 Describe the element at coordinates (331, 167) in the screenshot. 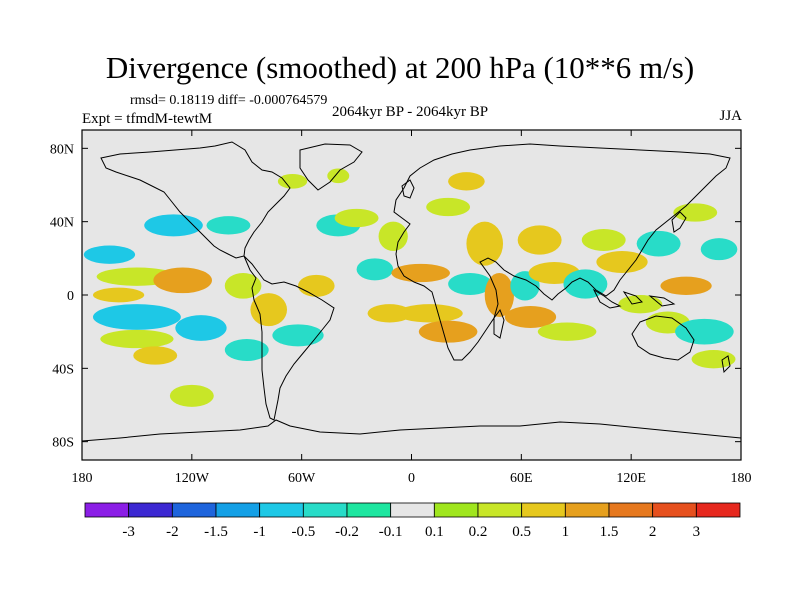

I see `coastline-greenland` at that location.